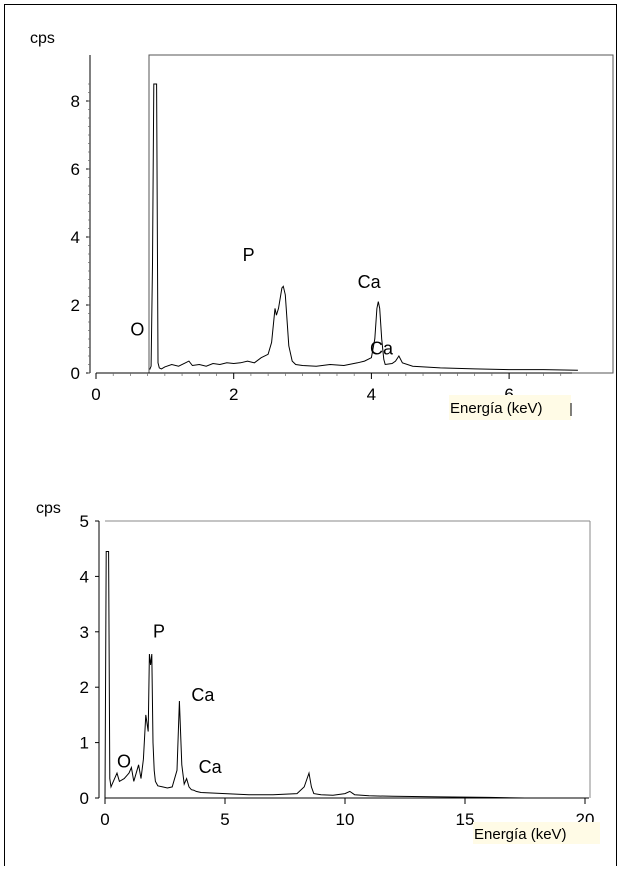  I want to click on y-tick-label: 8, so click(75, 101).